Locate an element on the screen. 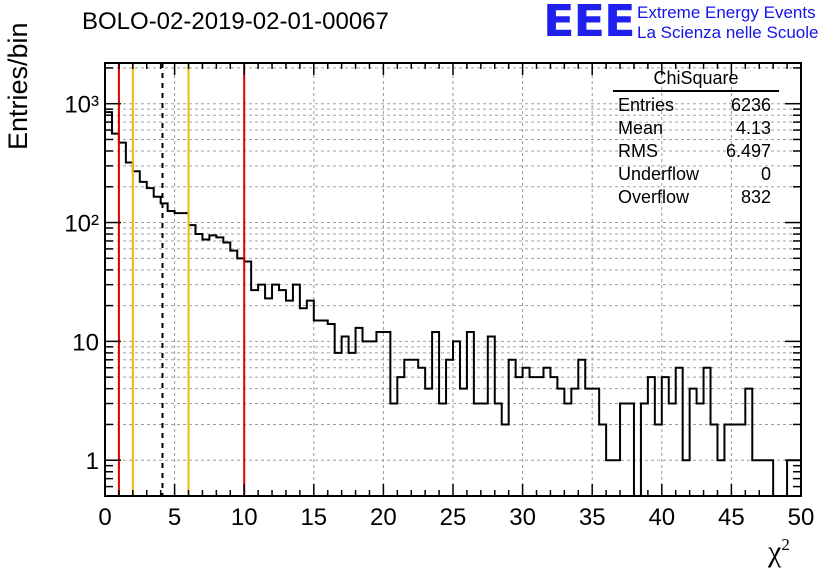 This screenshot has height=572, width=836. y-tick-label: 1 is located at coordinates (92, 461).